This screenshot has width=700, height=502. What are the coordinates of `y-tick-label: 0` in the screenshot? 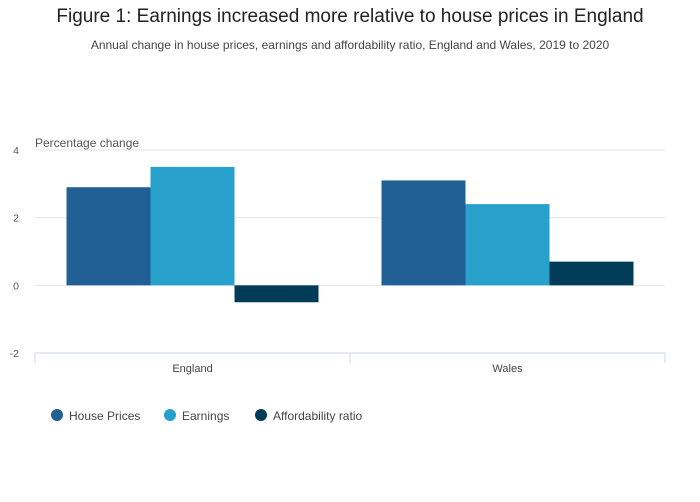 It's located at (16, 286).